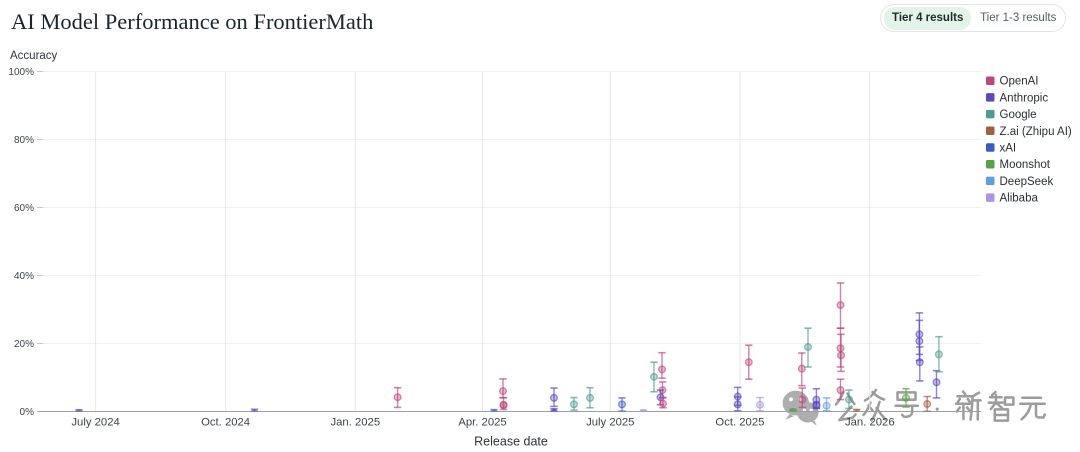  I want to click on svg-text: Oct. 2024, so click(225, 422).